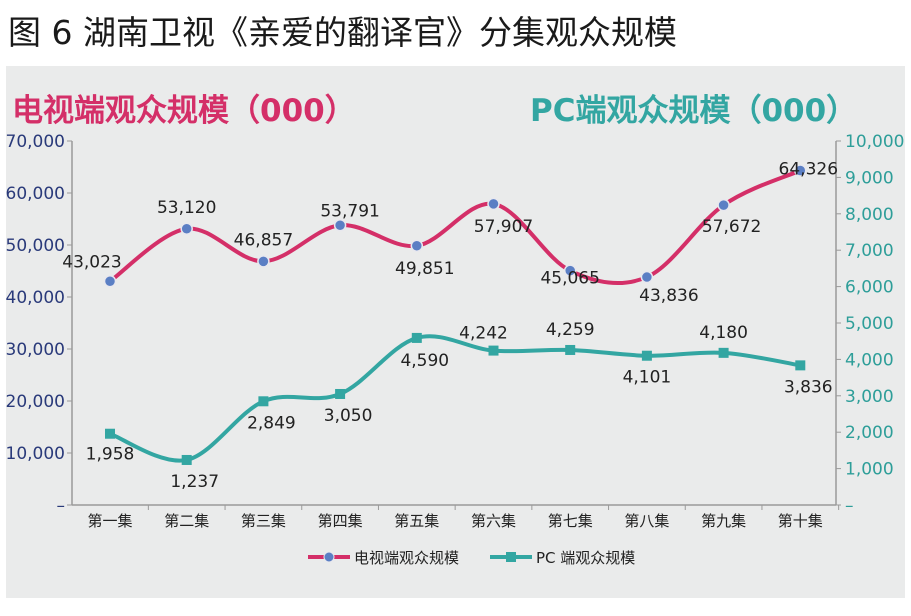 This screenshot has width=911, height=616. What do you see at coordinates (585, 558) in the screenshot?
I see `legend-pc-label: PC 端观众规模` at bounding box center [585, 558].